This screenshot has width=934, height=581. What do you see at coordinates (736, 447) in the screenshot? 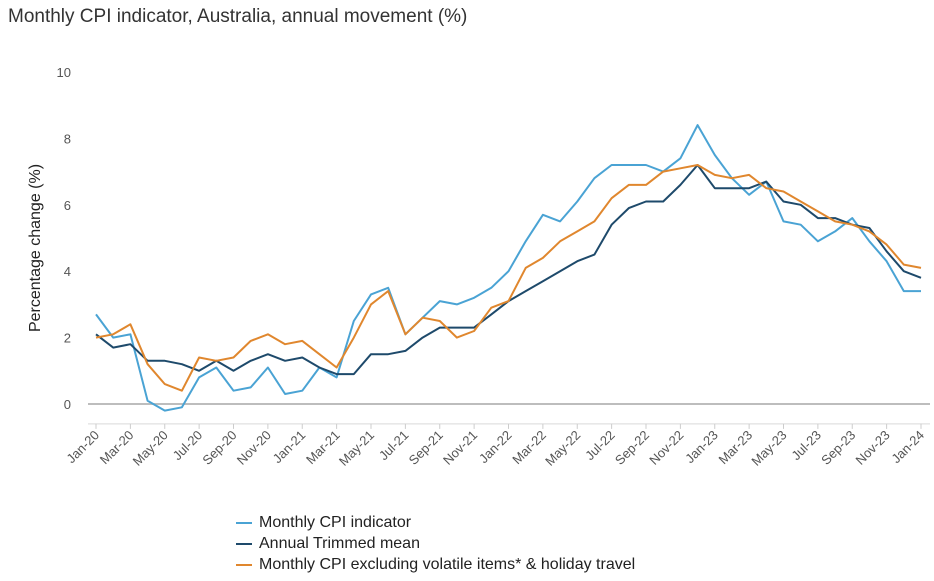
I see `x-tick-label: Mar-23` at bounding box center [736, 447].